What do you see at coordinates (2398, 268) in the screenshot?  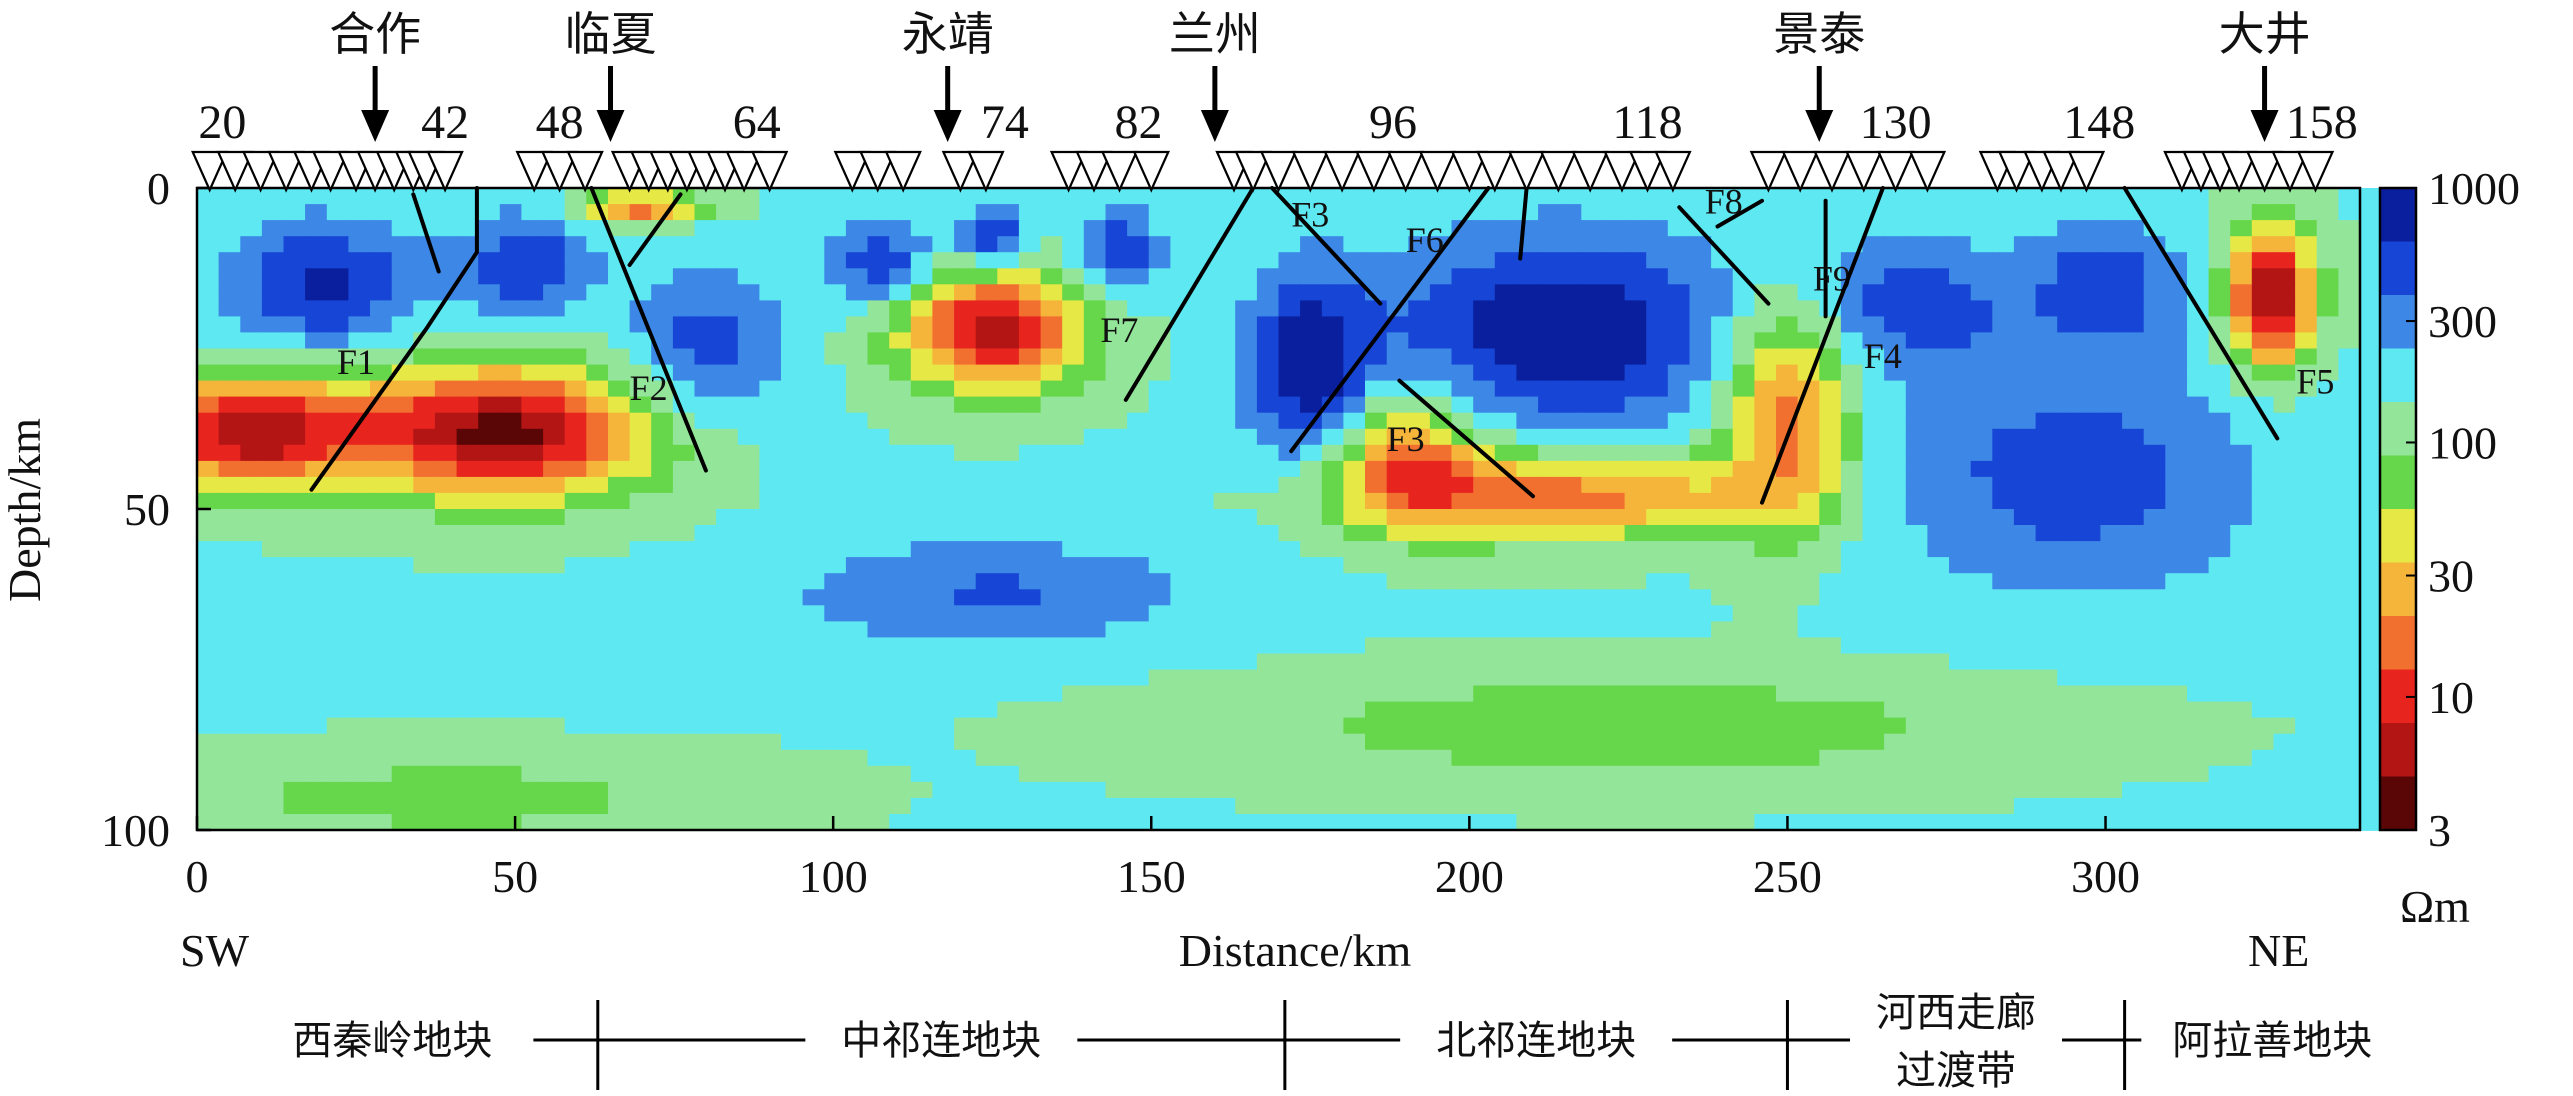 I see `colorbar-swatch` at bounding box center [2398, 268].